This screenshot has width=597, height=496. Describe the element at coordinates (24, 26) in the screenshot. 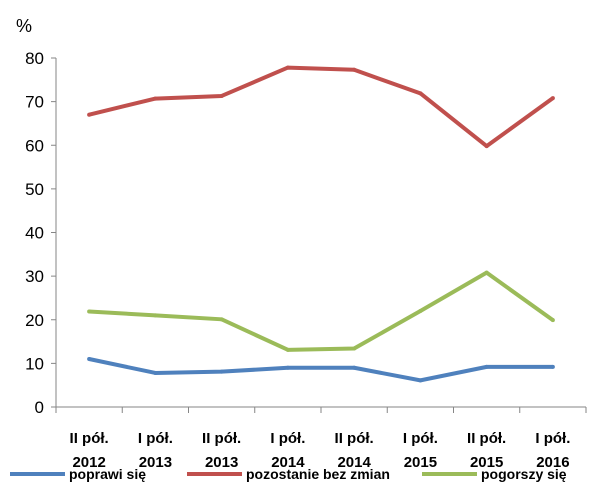

I see `y-axis-unit-label: %` at that location.